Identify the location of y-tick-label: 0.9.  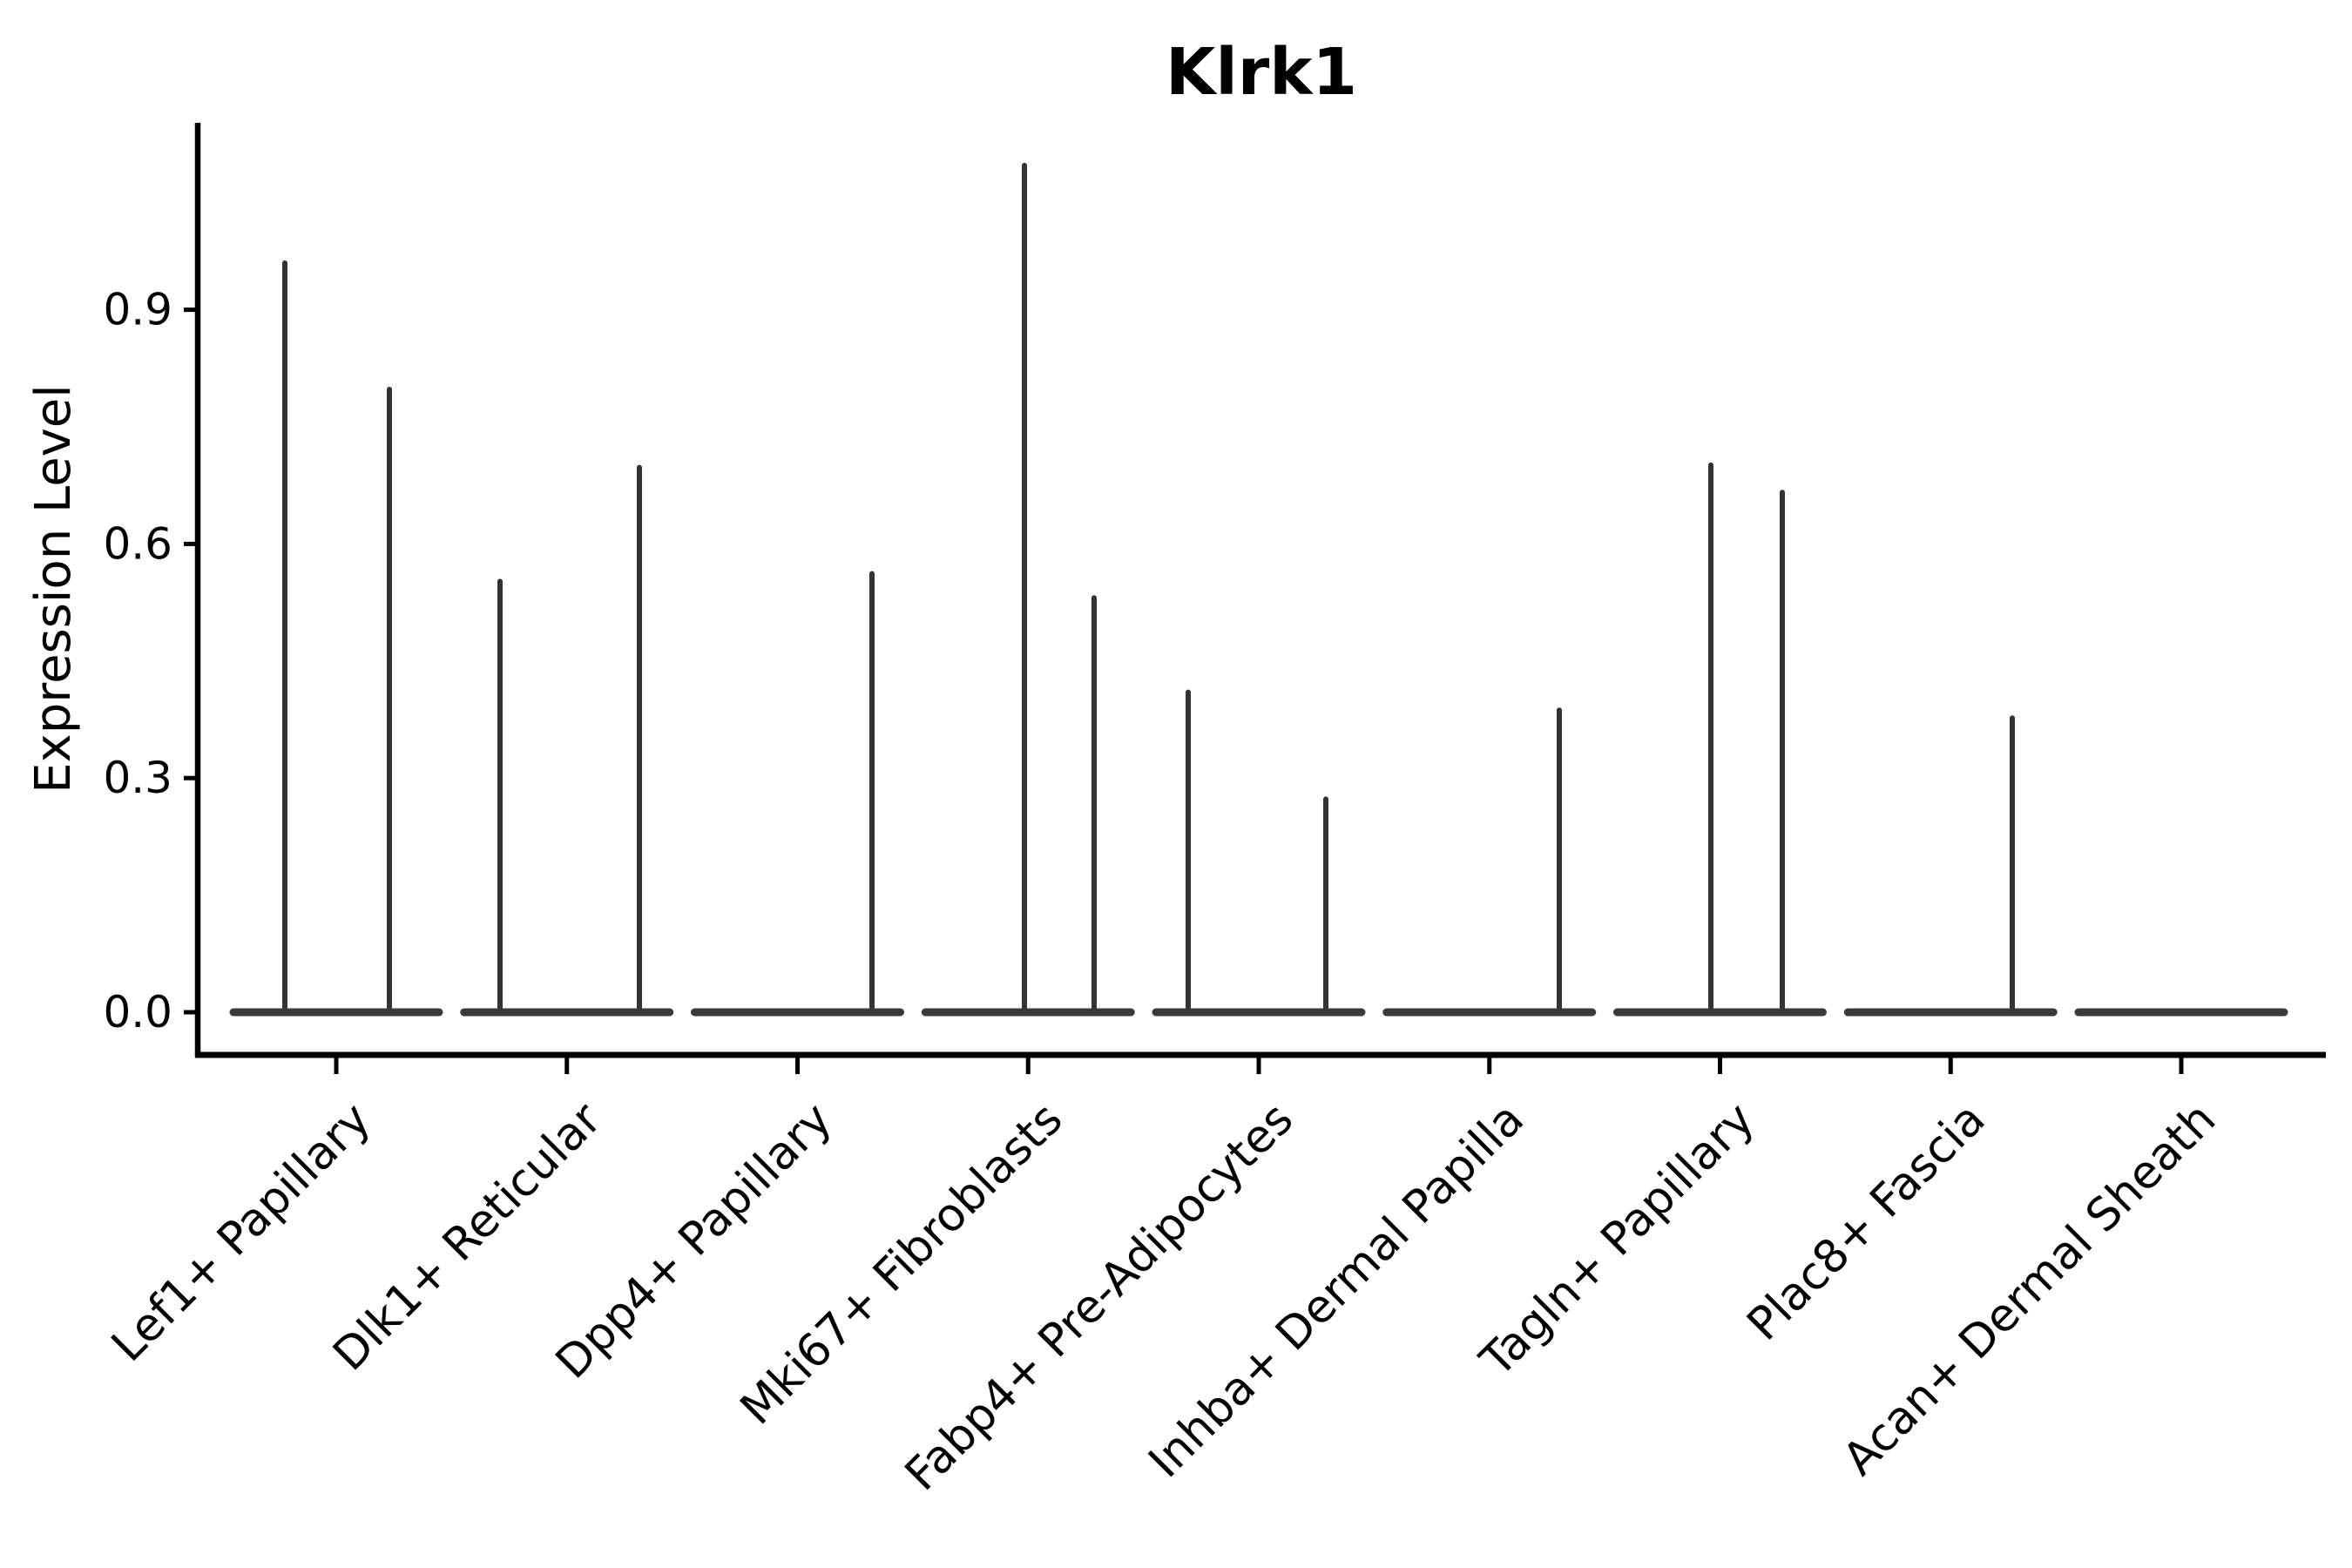
(137, 310).